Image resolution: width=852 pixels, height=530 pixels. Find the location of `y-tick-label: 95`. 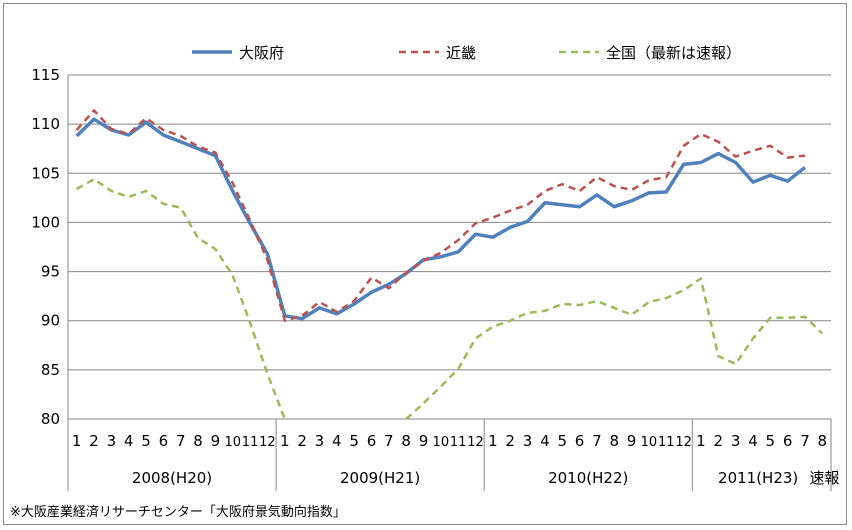

y-tick-label: 95 is located at coordinates (50, 272).